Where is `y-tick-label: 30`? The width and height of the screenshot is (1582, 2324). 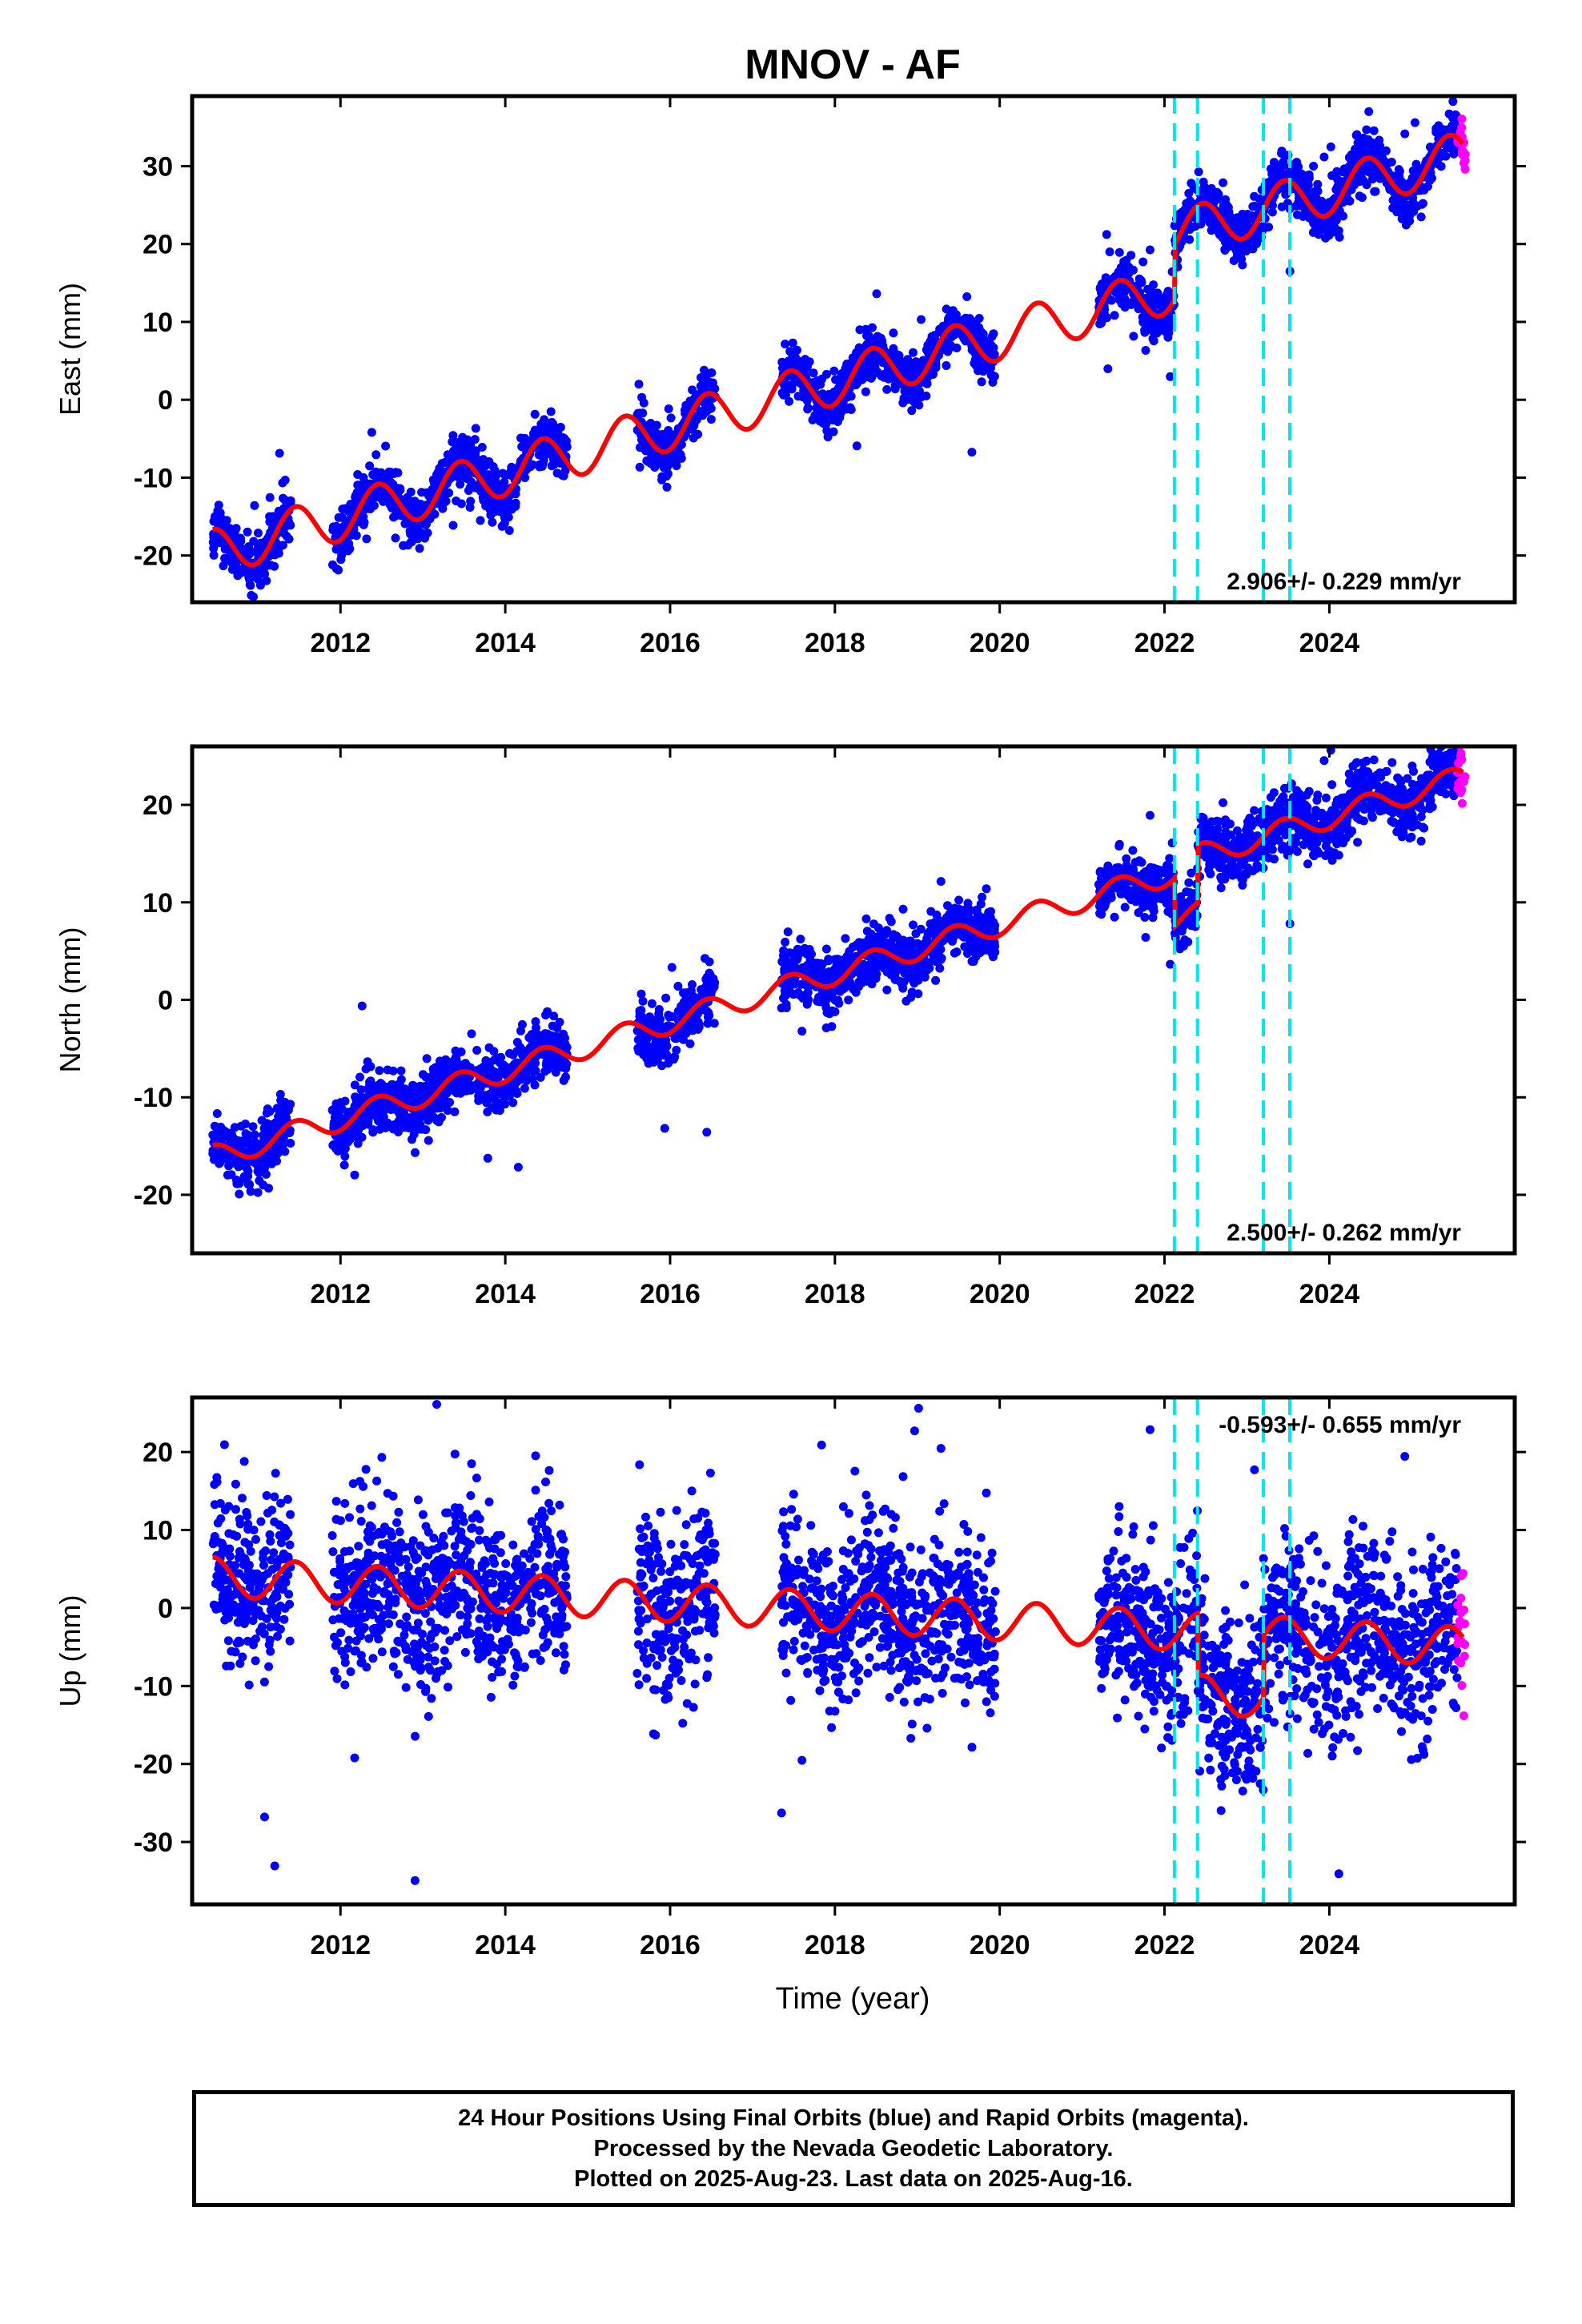 y-tick-label: 30 is located at coordinates (158, 167).